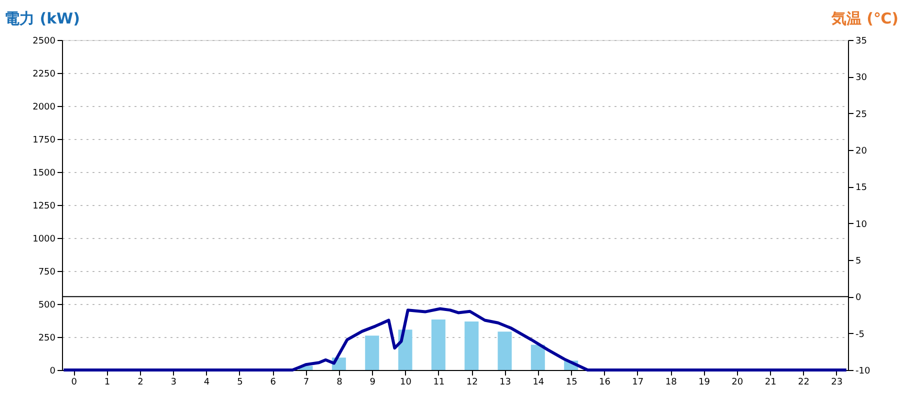  Describe the element at coordinates (837, 383) in the screenshot. I see `x-tick-label: 23` at that location.